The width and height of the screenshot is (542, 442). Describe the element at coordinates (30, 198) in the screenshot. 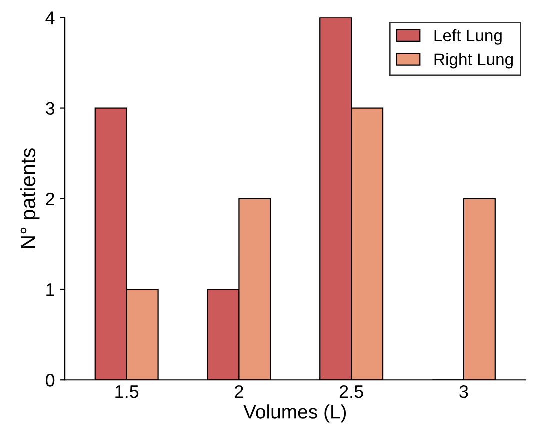

I see `y-axis-title: N° patients` at that location.